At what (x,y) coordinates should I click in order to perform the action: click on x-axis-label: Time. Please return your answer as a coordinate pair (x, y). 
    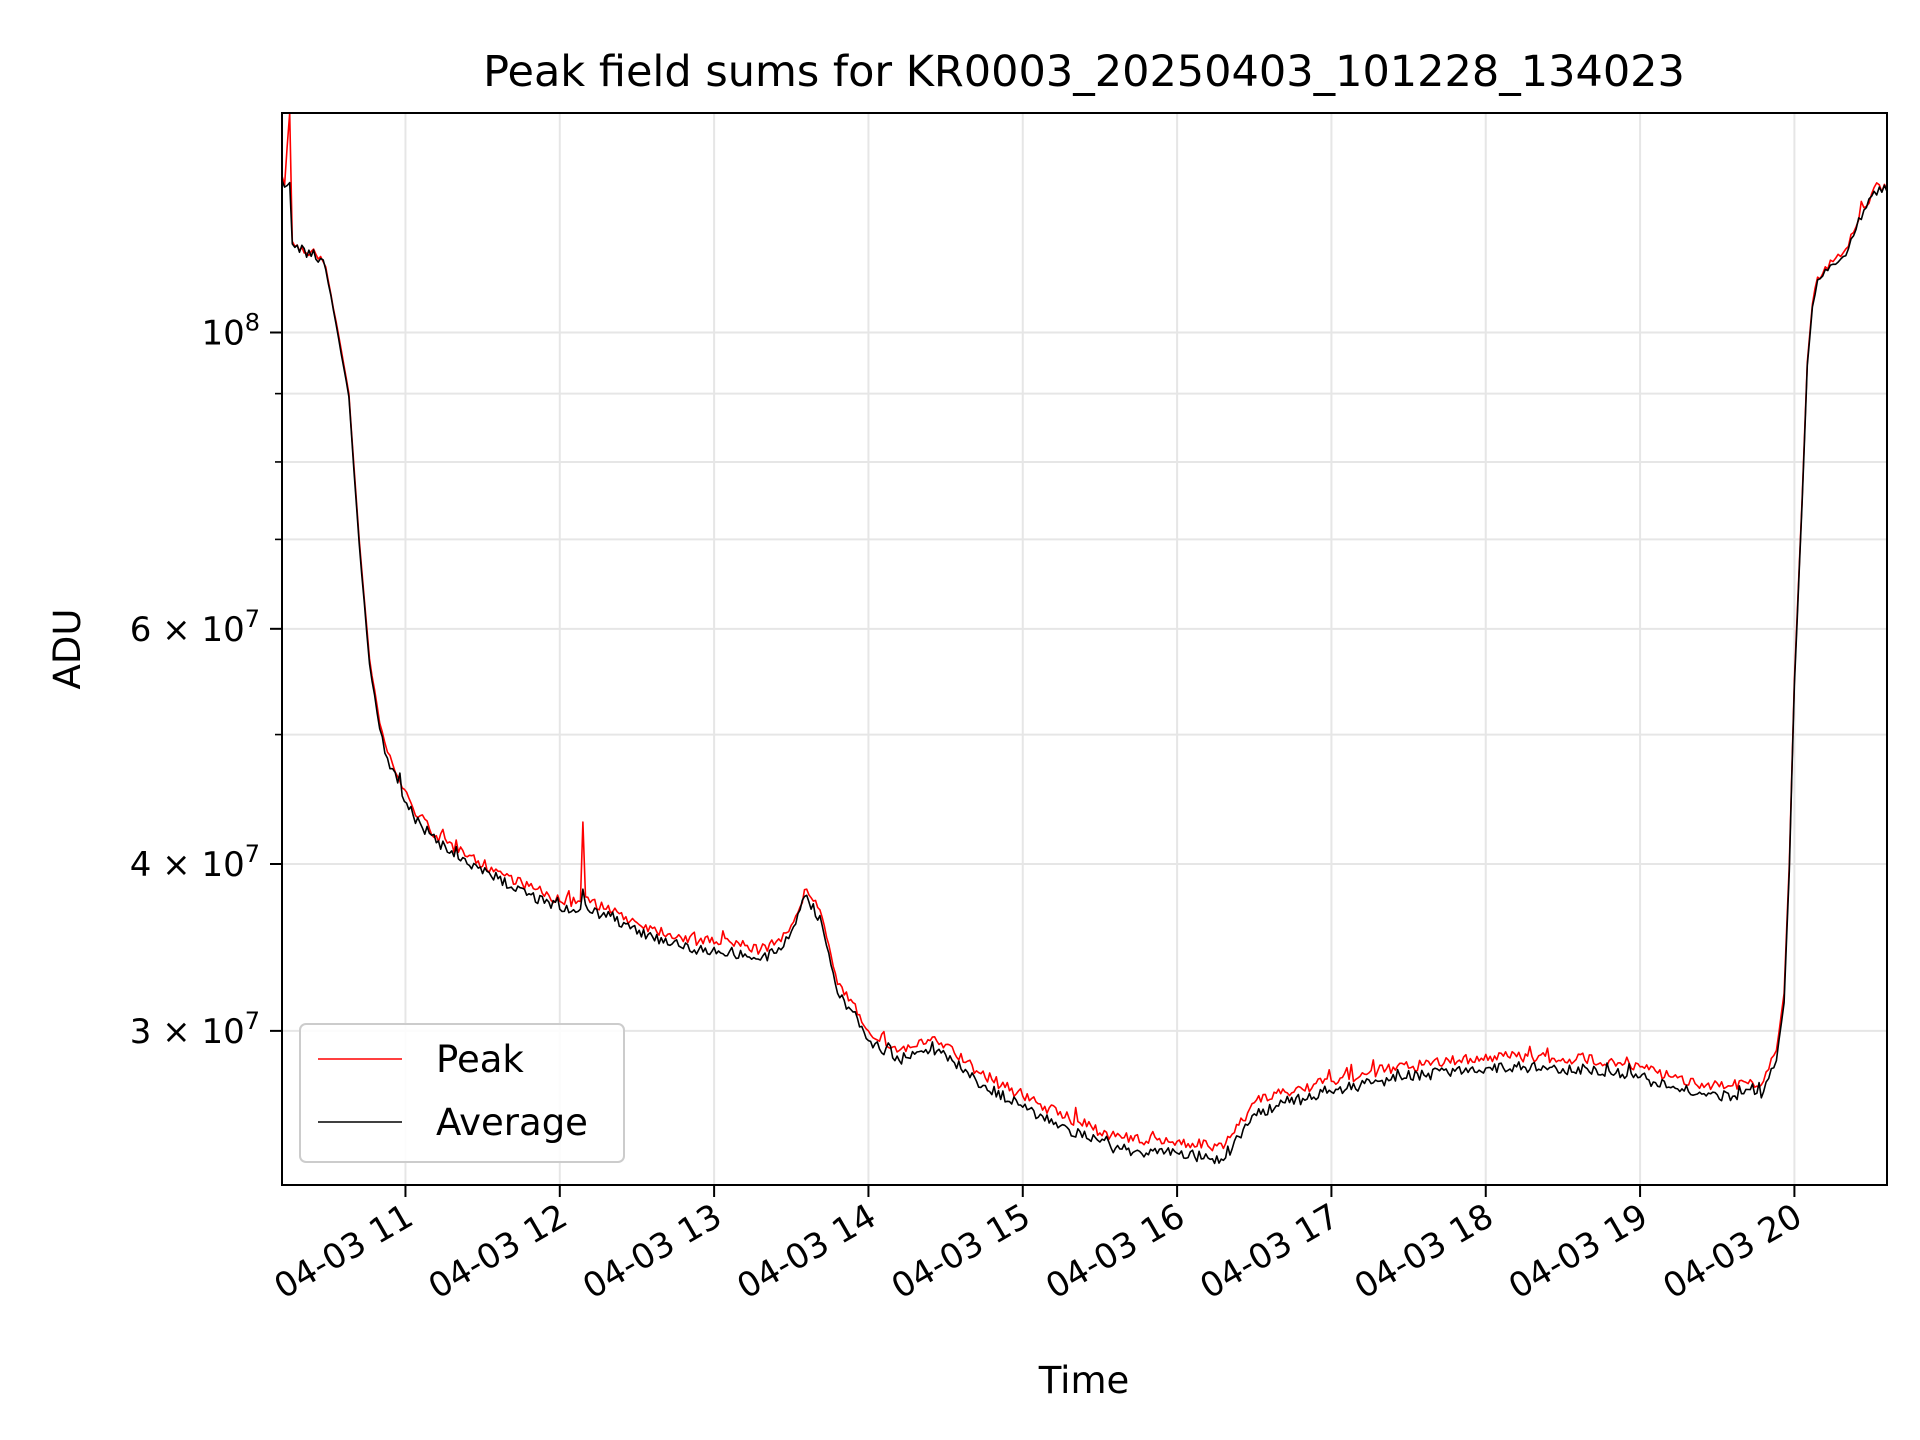
    Looking at the image, I should click on (1084, 1380).